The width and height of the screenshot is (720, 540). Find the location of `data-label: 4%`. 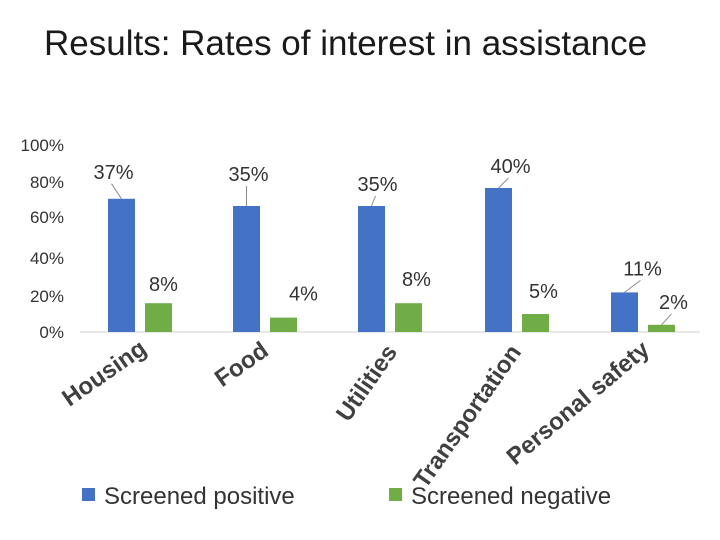

data-label: 4% is located at coordinates (303, 295).